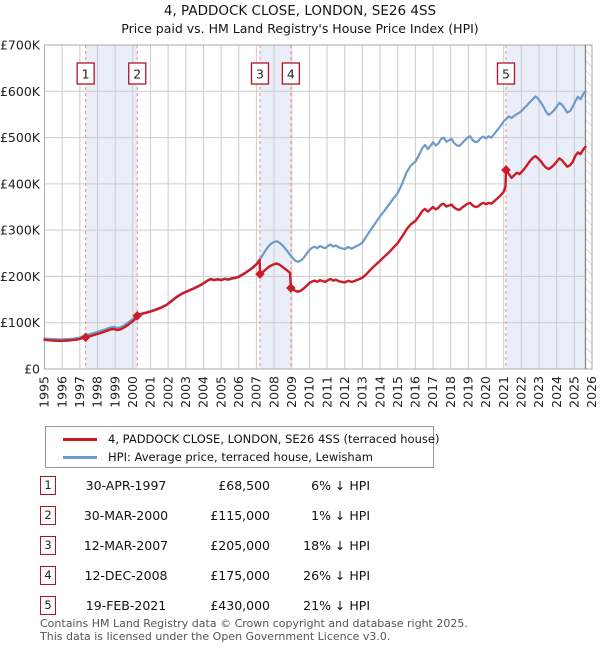 Image resolution: width=600 pixels, height=650 pixels. What do you see at coordinates (48, 485) in the screenshot?
I see `sale-number-badge: 1` at bounding box center [48, 485].